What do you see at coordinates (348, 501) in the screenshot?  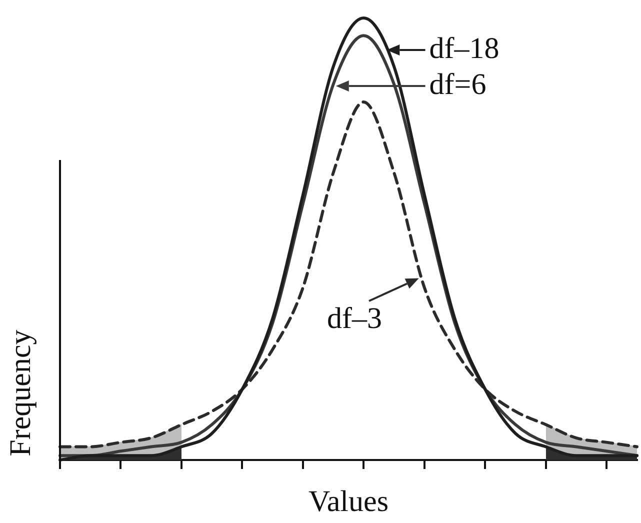 I see `x-axis-title: Values` at bounding box center [348, 501].